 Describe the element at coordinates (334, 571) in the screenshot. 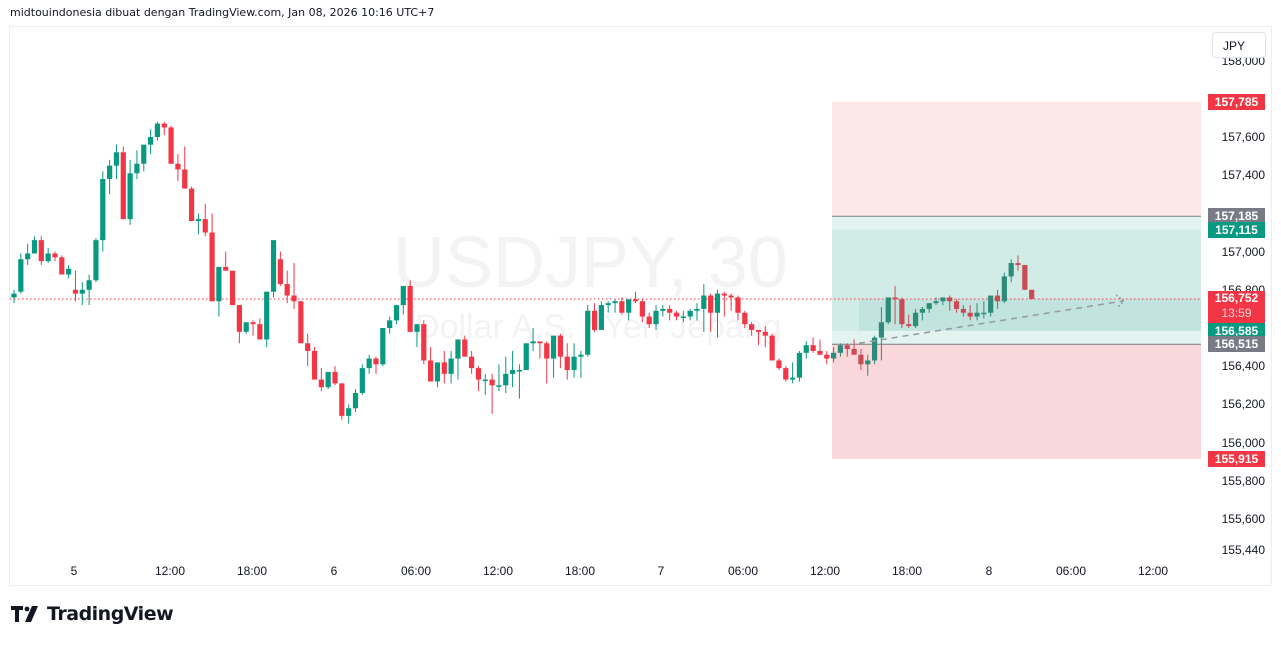

I see `time-tick: 6` at that location.